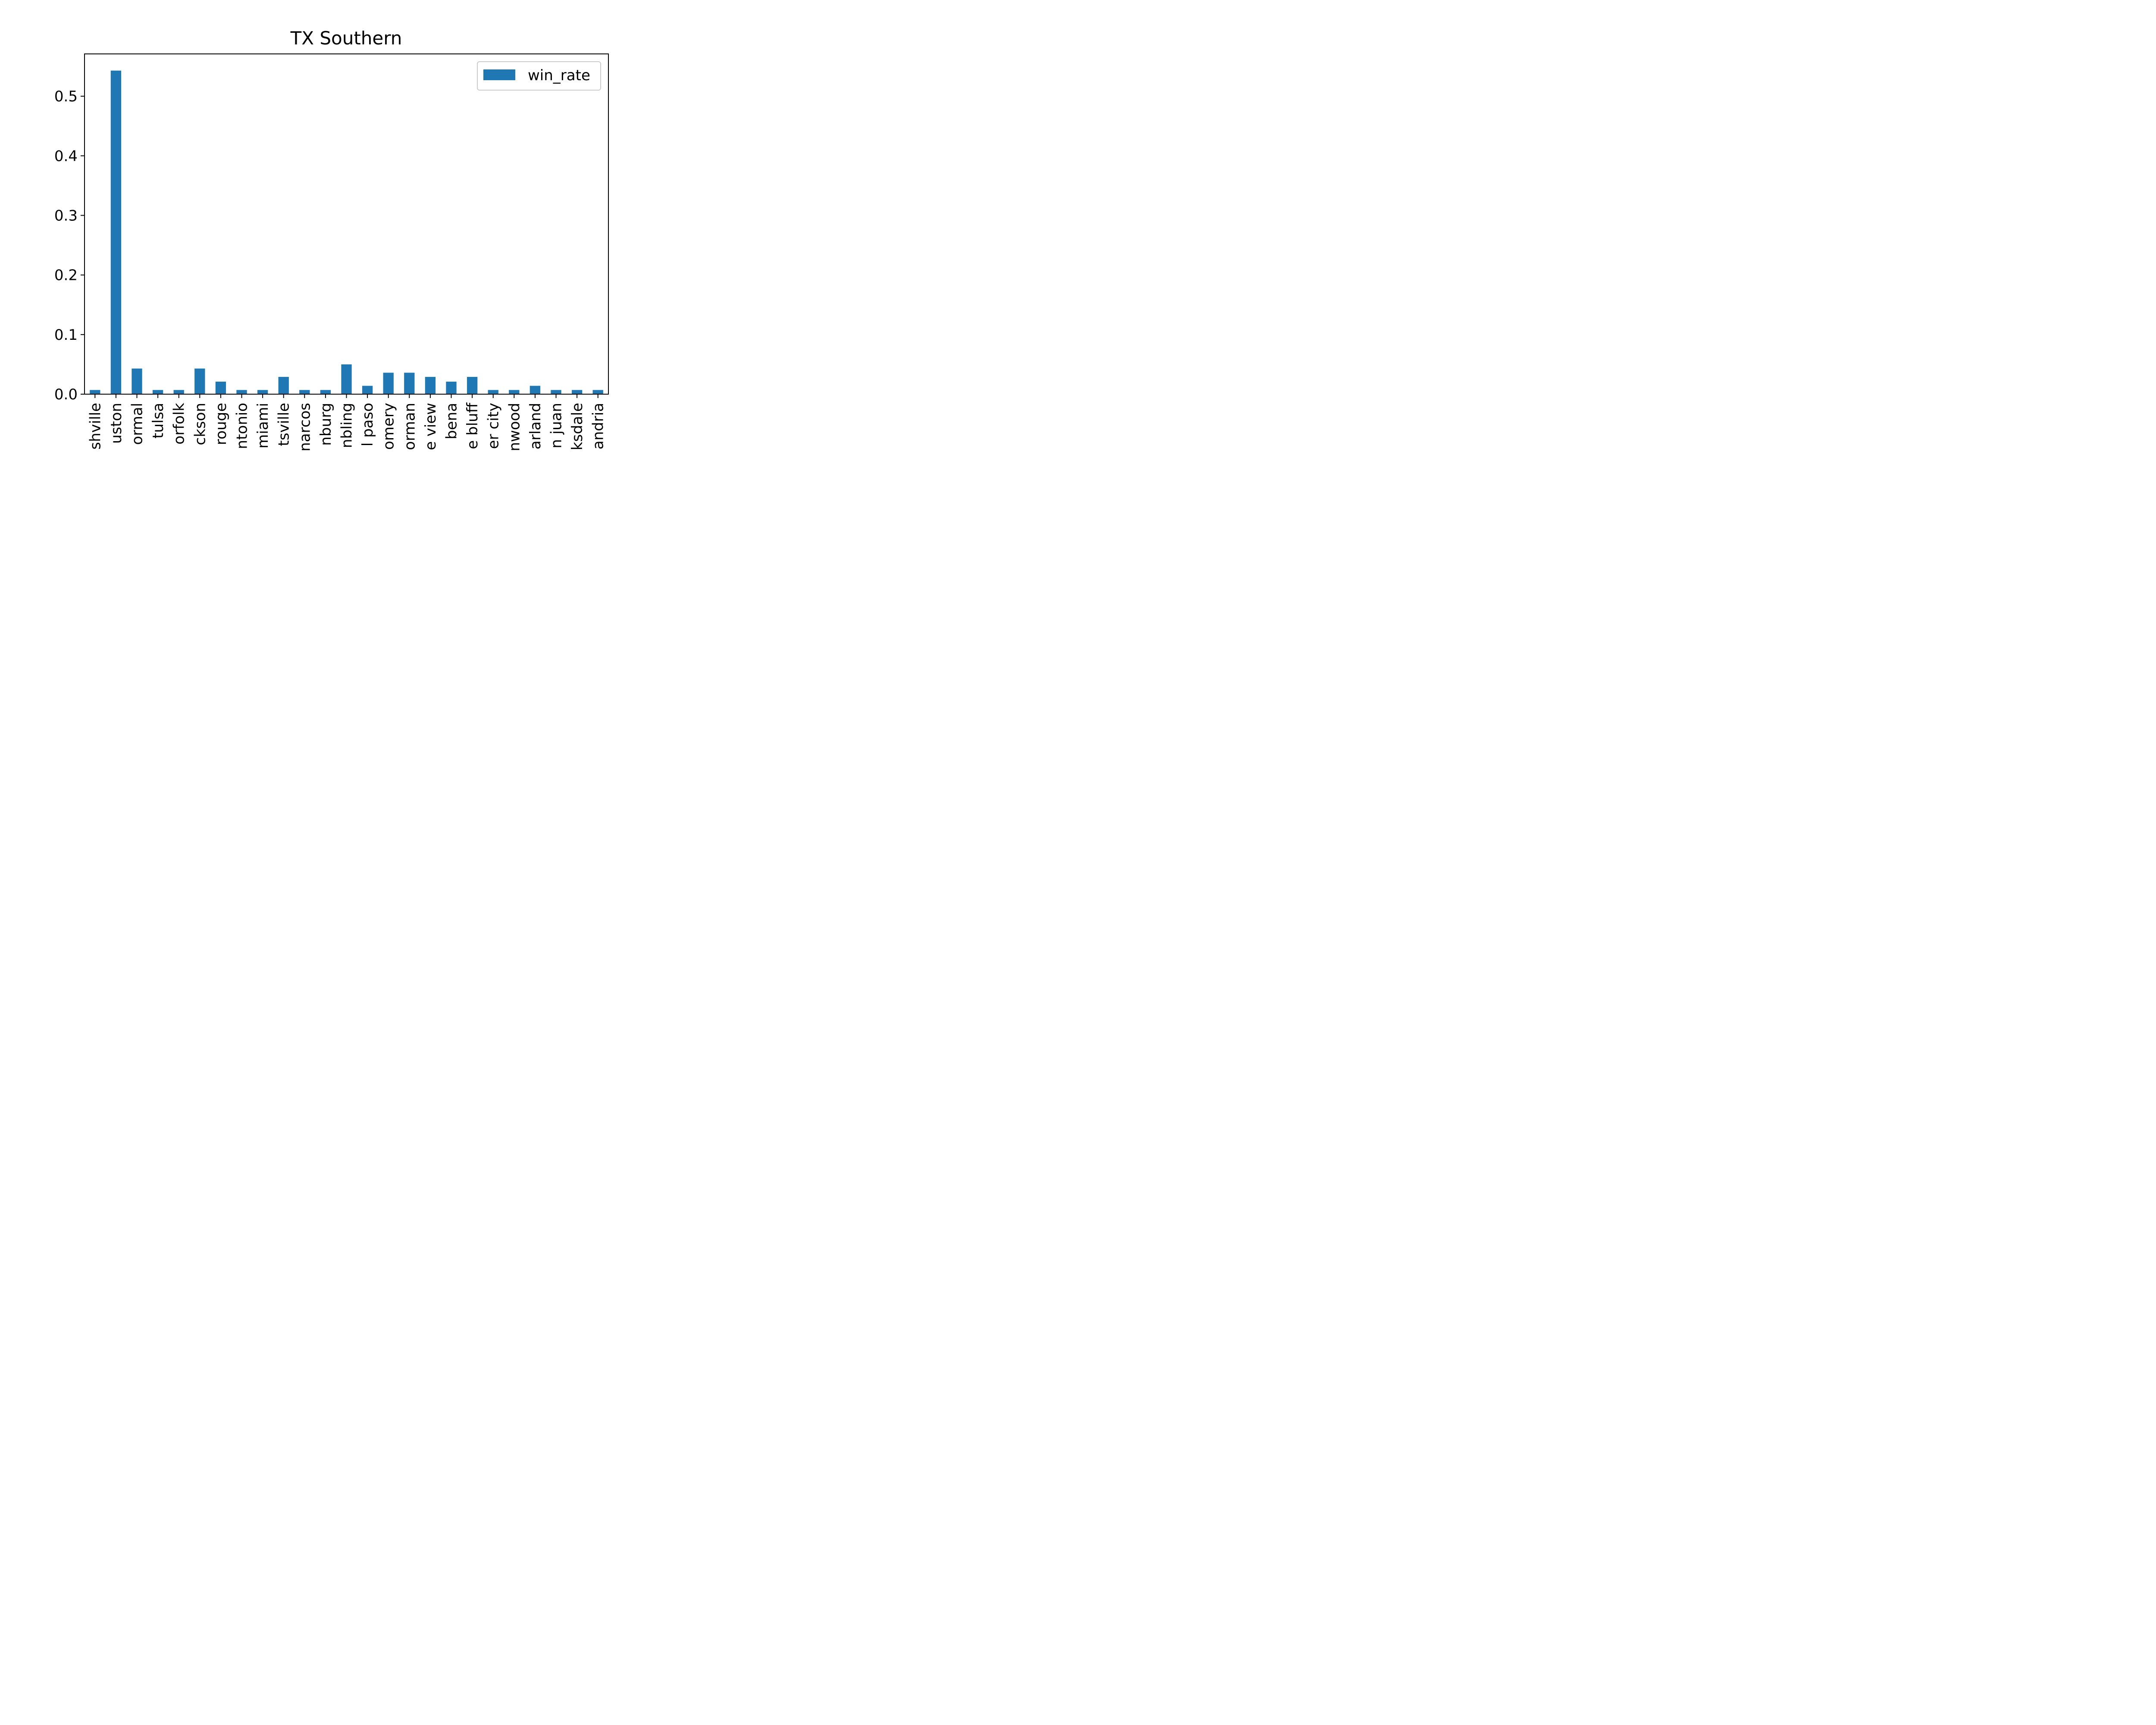  Describe the element at coordinates (389, 427) in the screenshot. I see `x-tick-label: omery` at that location.